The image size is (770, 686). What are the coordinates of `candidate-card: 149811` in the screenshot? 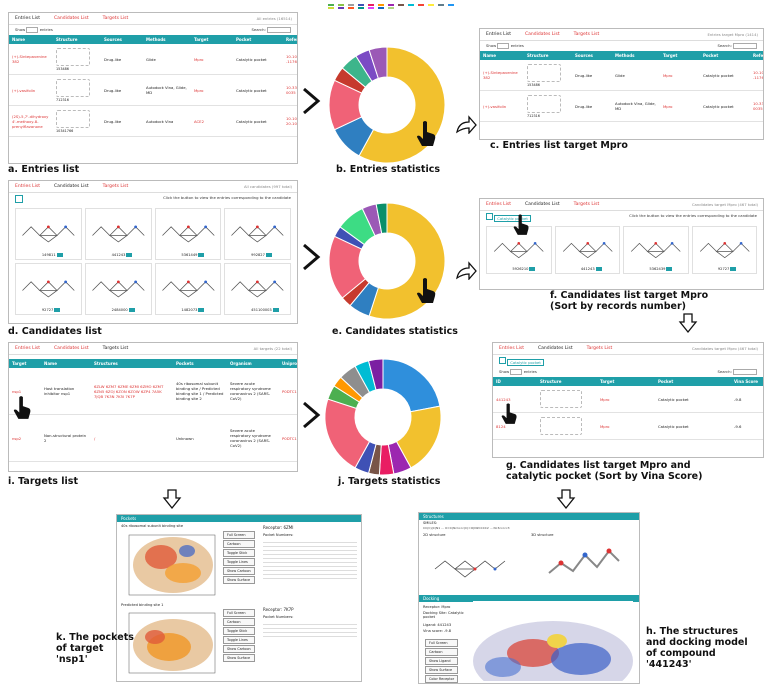 It's located at (48, 234).